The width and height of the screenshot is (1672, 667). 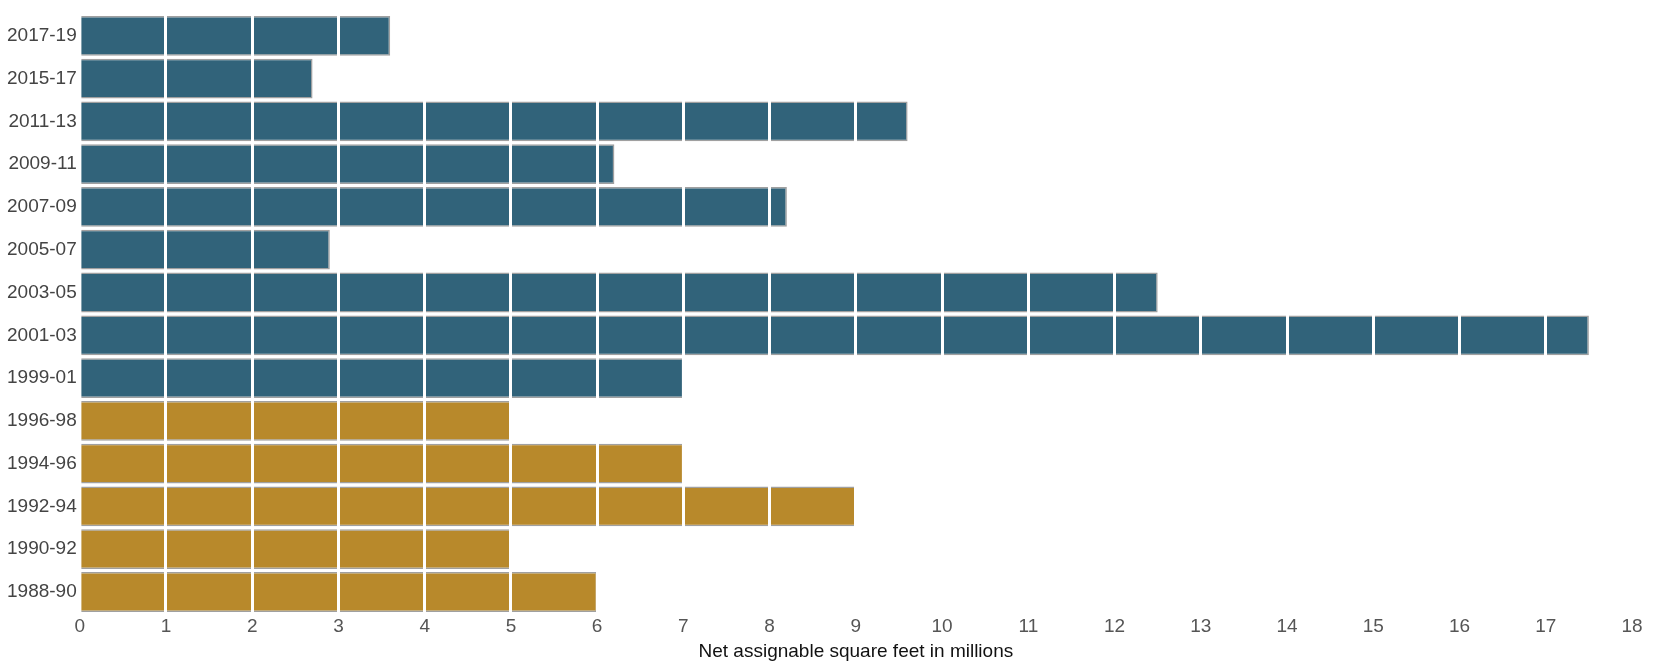 What do you see at coordinates (42, 163) in the screenshot?
I see `y-tick-label: 2009-11` at bounding box center [42, 163].